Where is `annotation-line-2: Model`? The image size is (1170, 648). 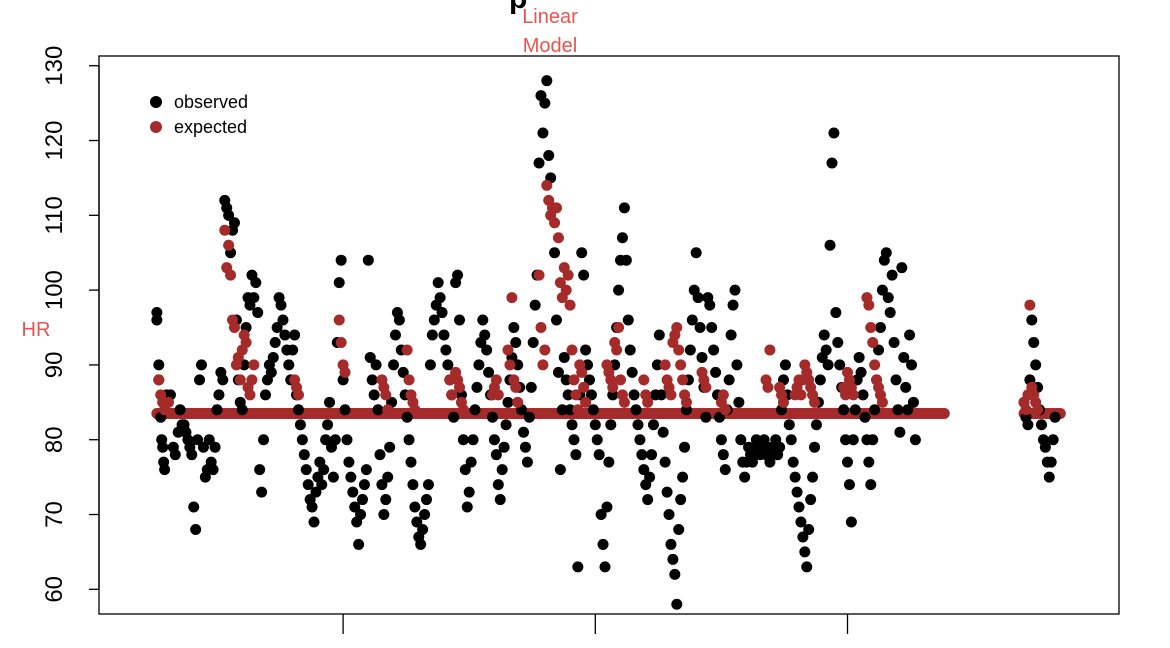 annotation-line-2: Model is located at coordinates (550, 46).